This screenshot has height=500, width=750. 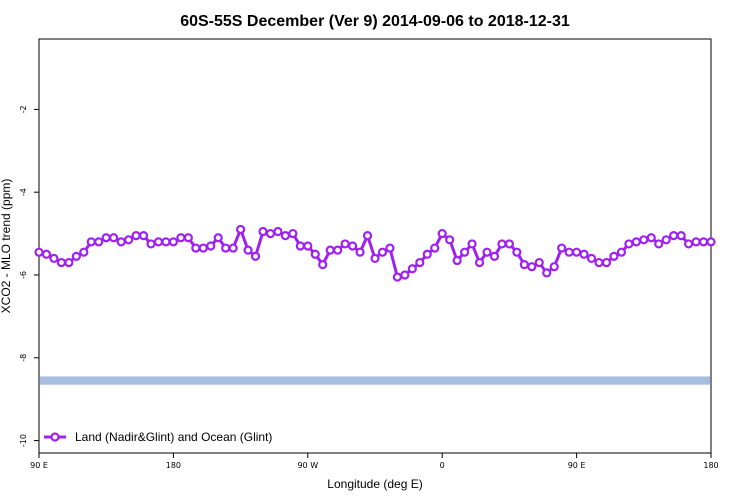 What do you see at coordinates (29, 276) in the screenshot?
I see `y-axis: -2 -4 -6 -8 -10` at bounding box center [29, 276].